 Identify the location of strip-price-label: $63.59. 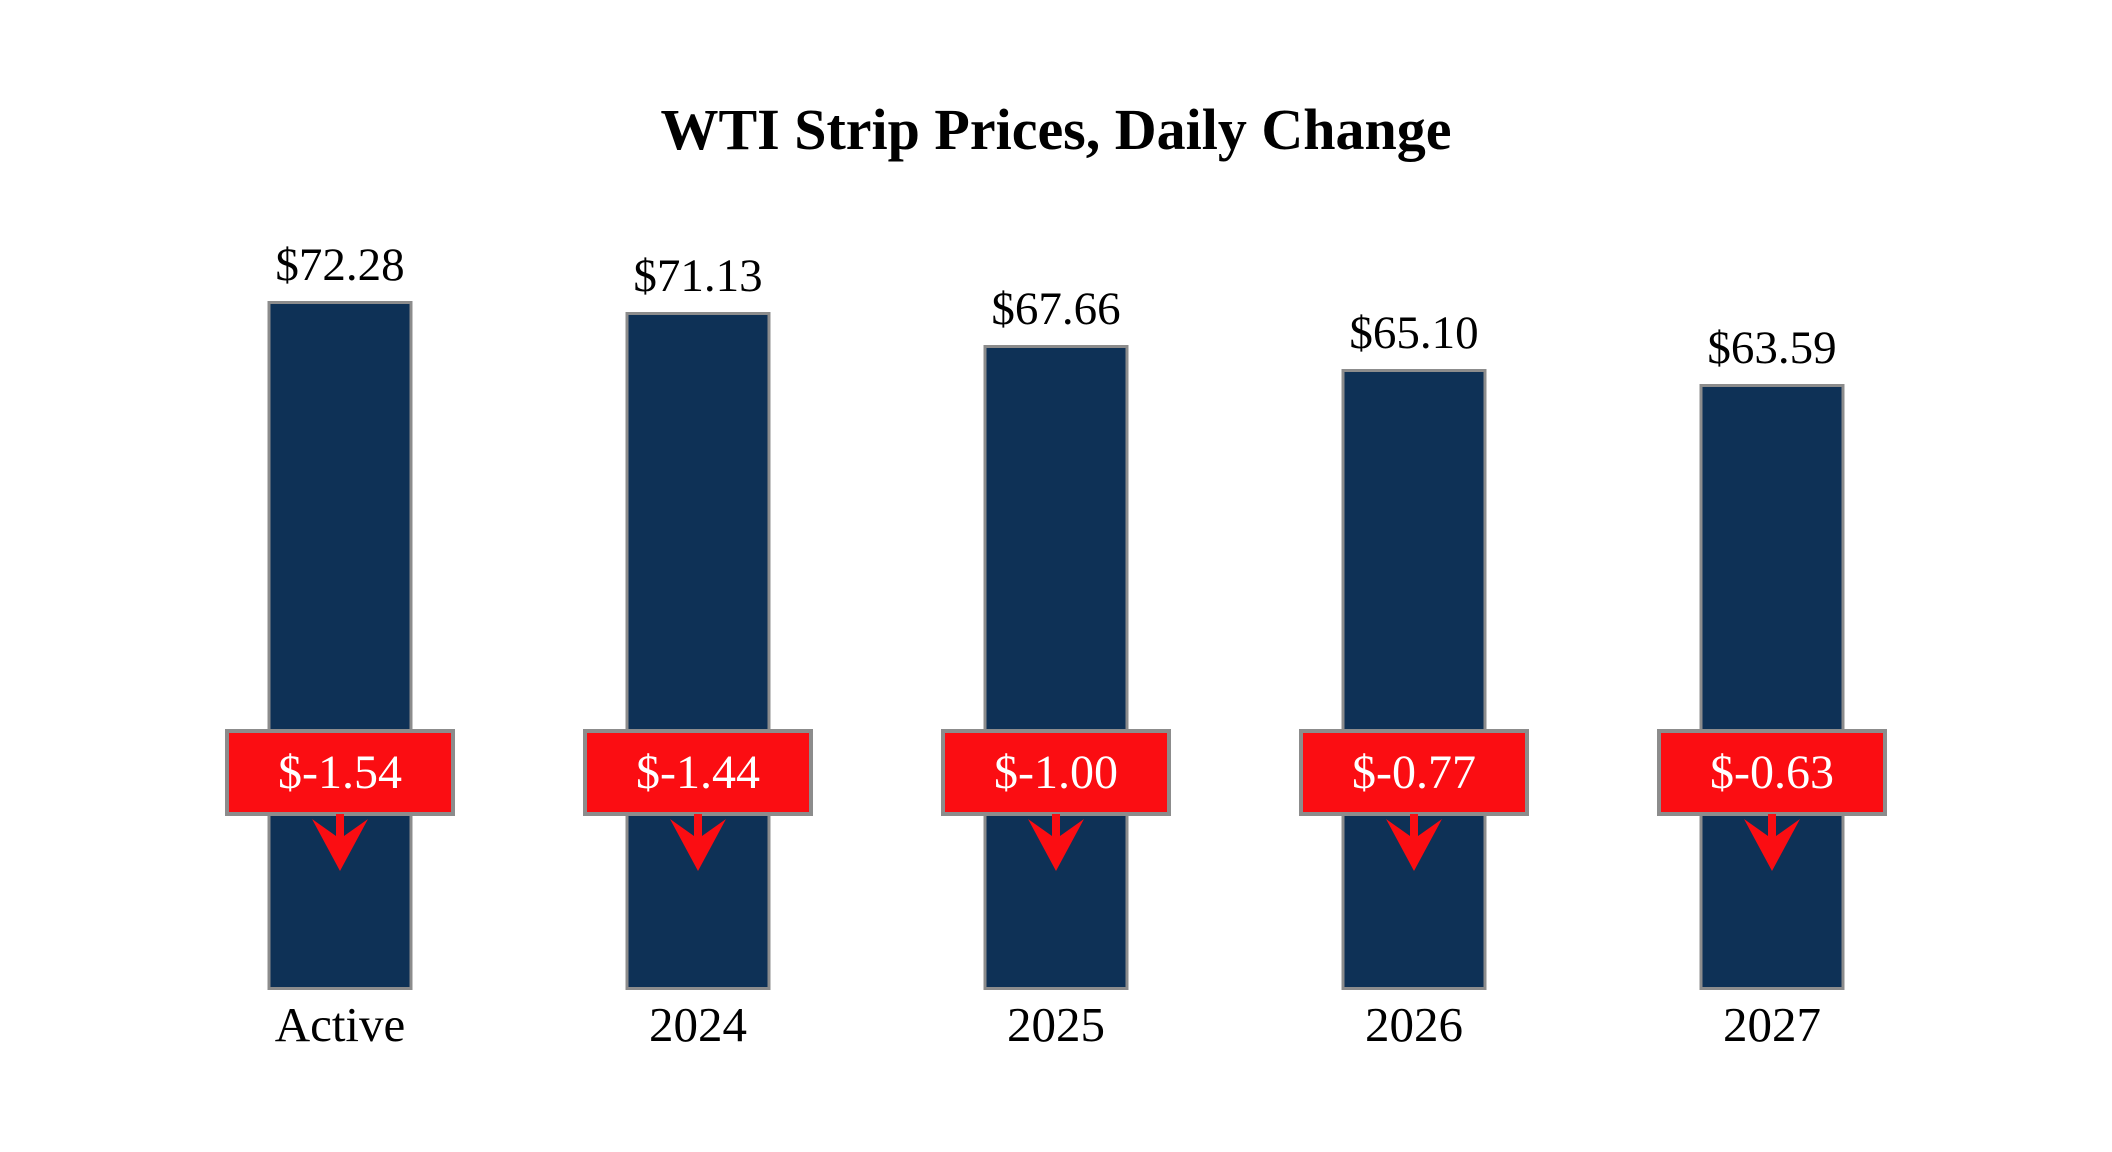
(1772, 348).